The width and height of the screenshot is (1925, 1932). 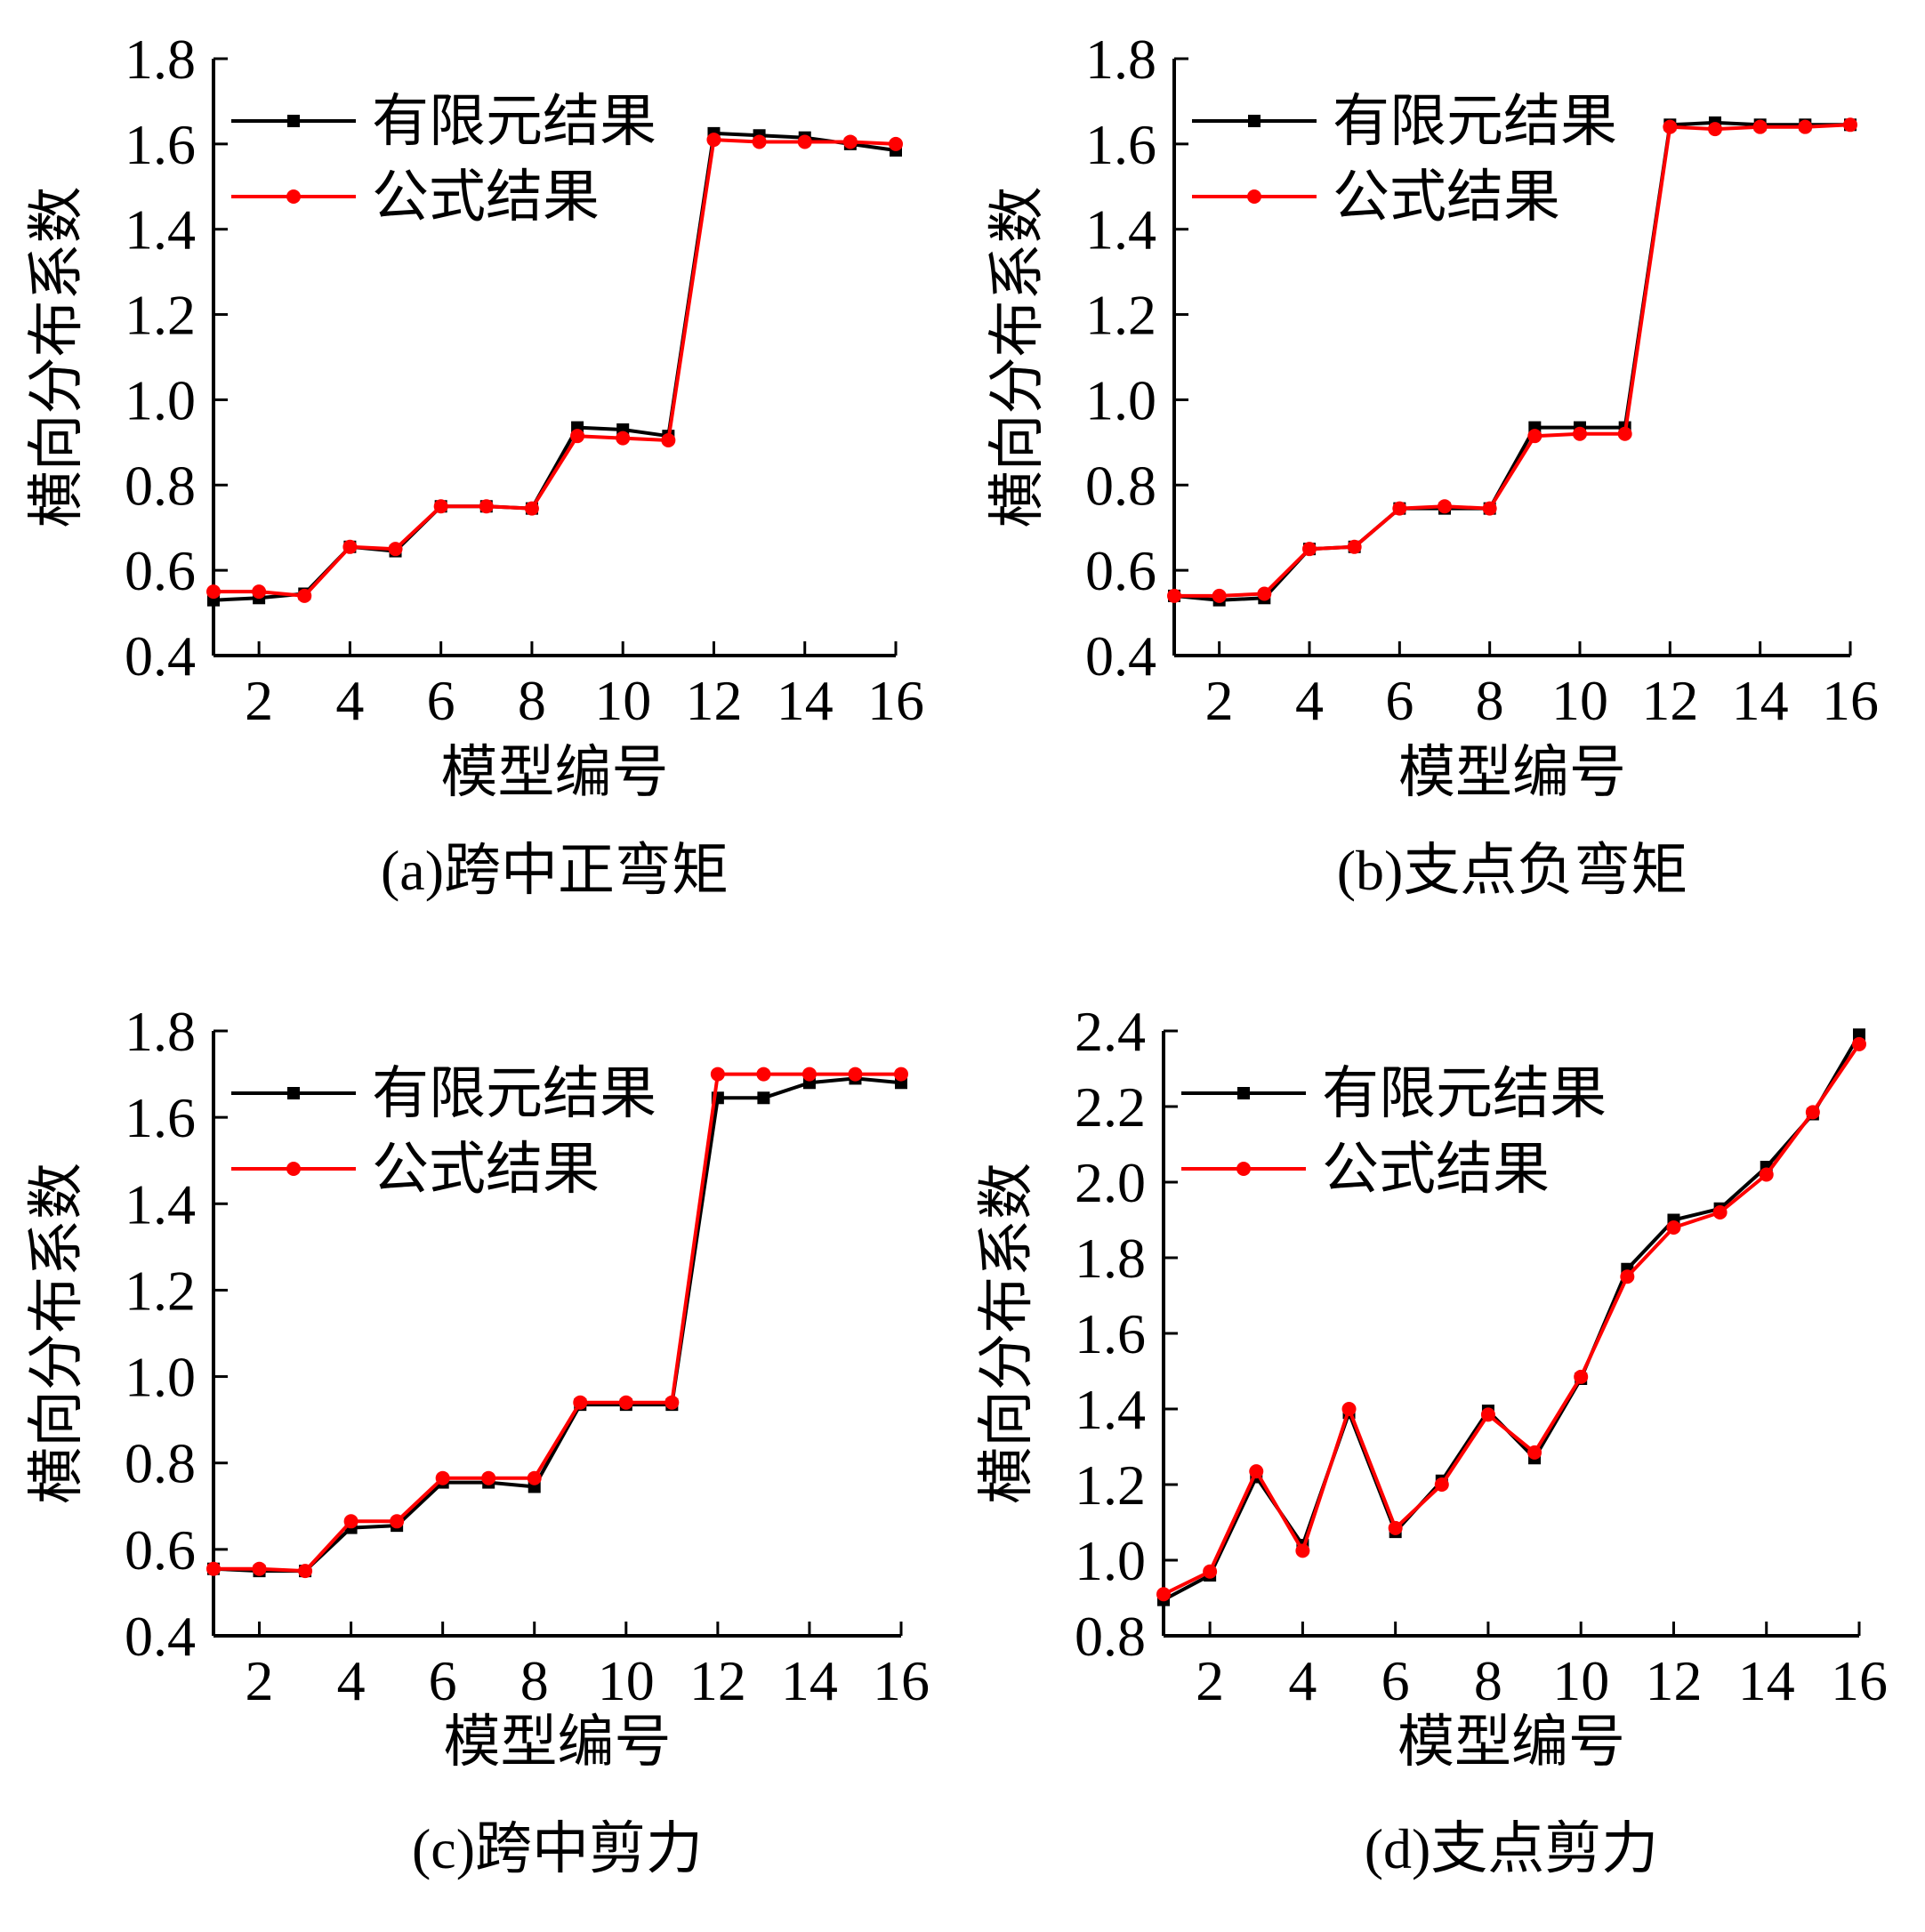 I want to click on x-axis-label: 模型编号, so click(x=555, y=772).